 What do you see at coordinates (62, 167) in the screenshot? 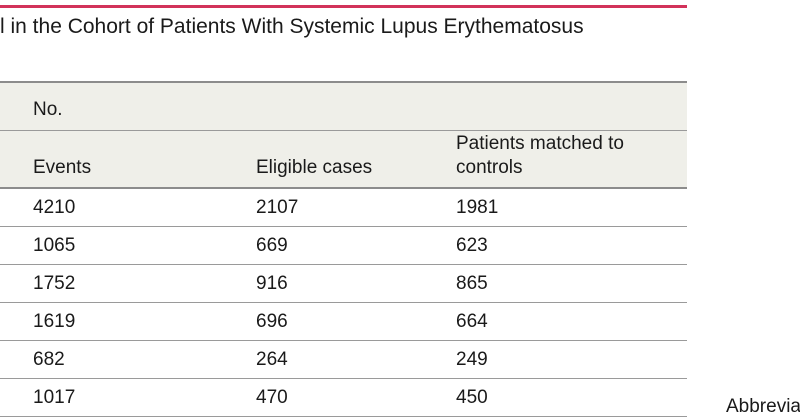
I see `column-header-events: Events` at bounding box center [62, 167].